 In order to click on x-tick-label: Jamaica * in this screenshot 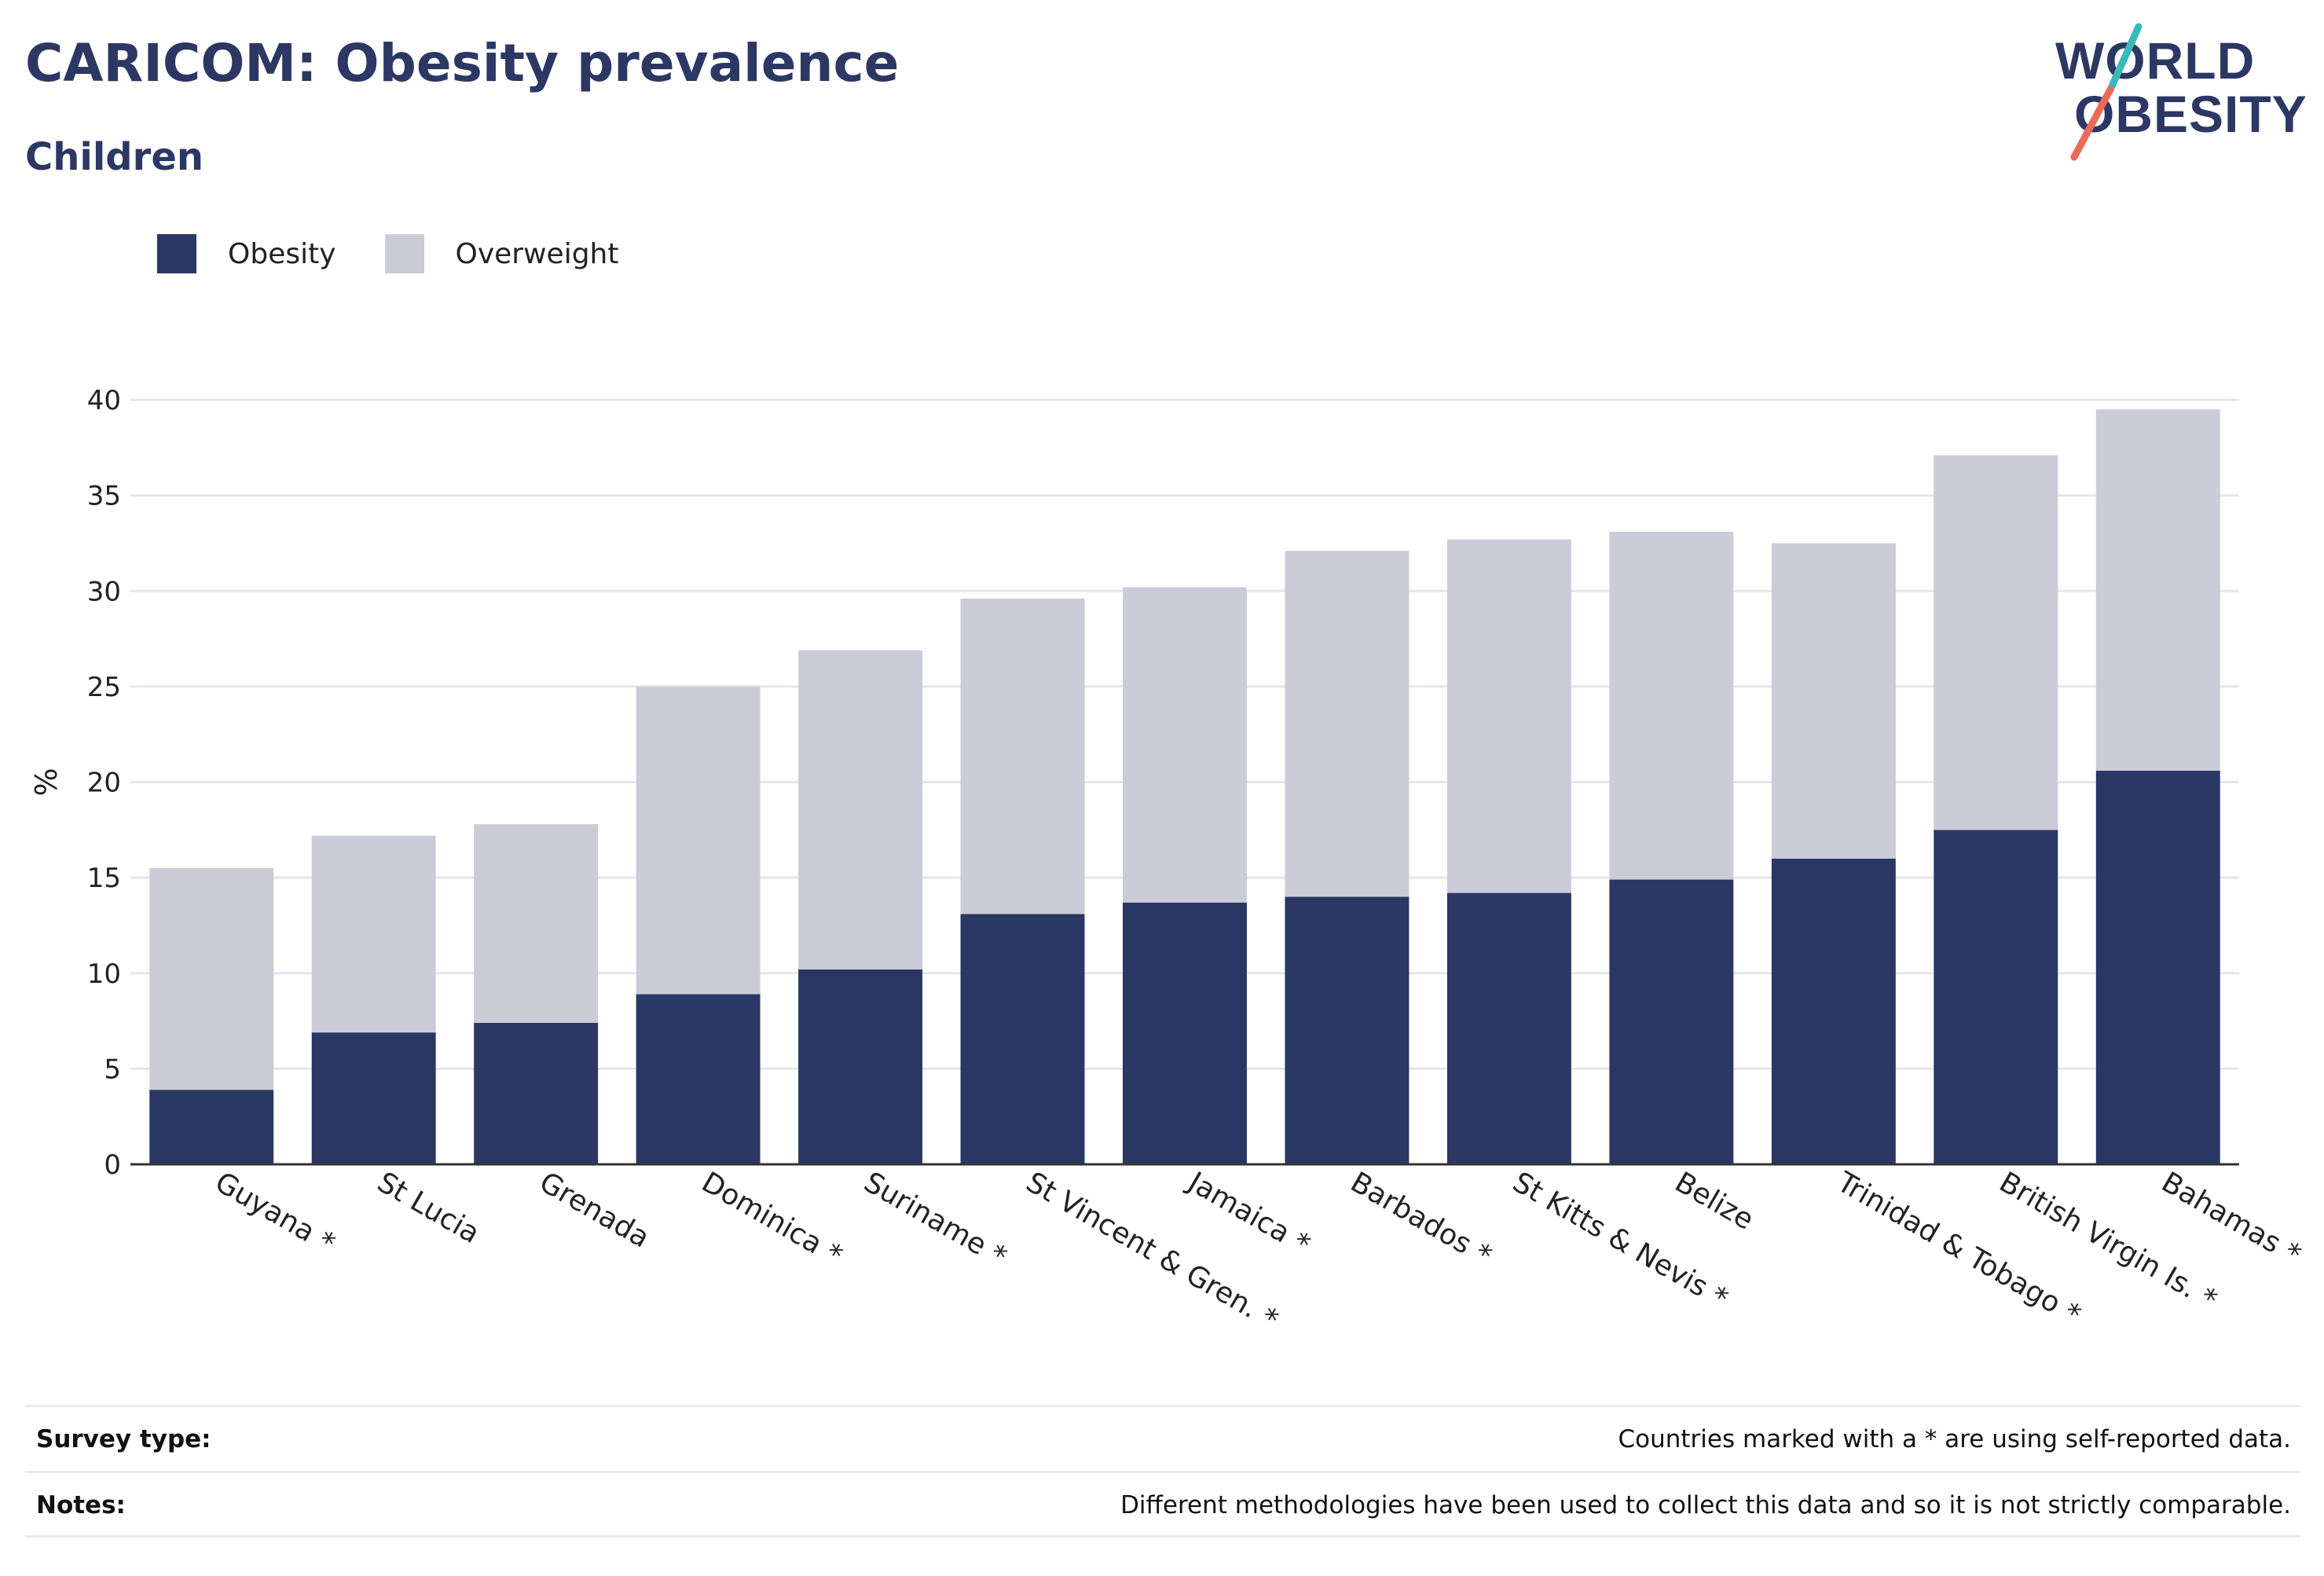, I will do `click(1248, 1213)`.